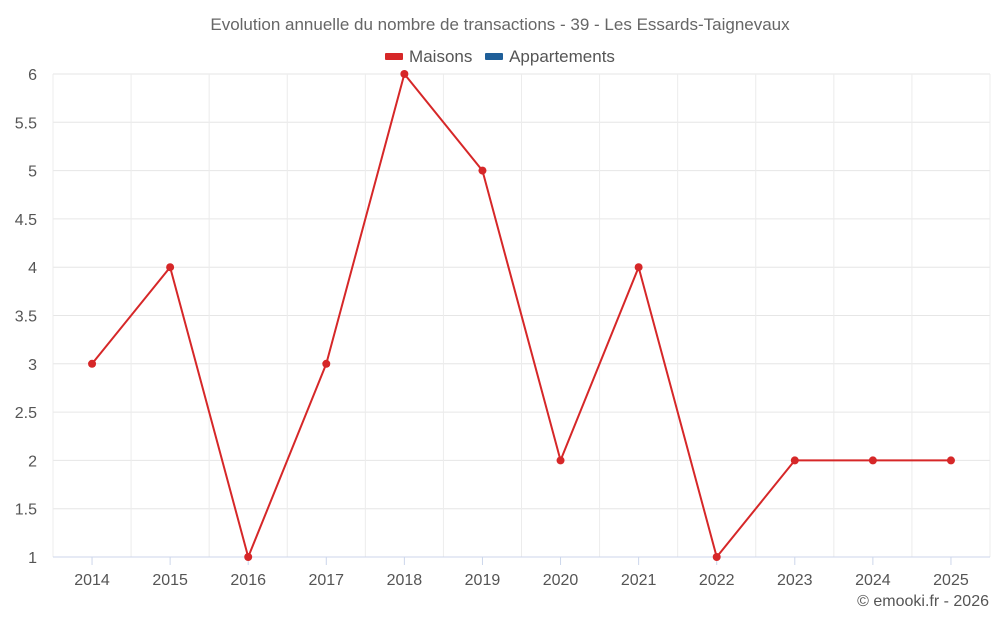 This screenshot has width=1000, height=625. Describe the element at coordinates (795, 580) in the screenshot. I see `x-tick-label: 2023` at that location.